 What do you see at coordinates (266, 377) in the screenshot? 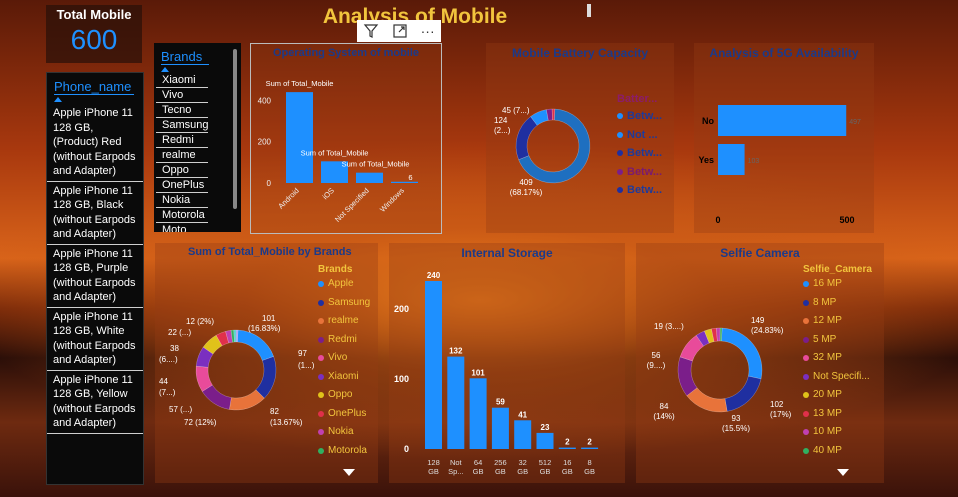
I see `brands-slice` at bounding box center [266, 377].